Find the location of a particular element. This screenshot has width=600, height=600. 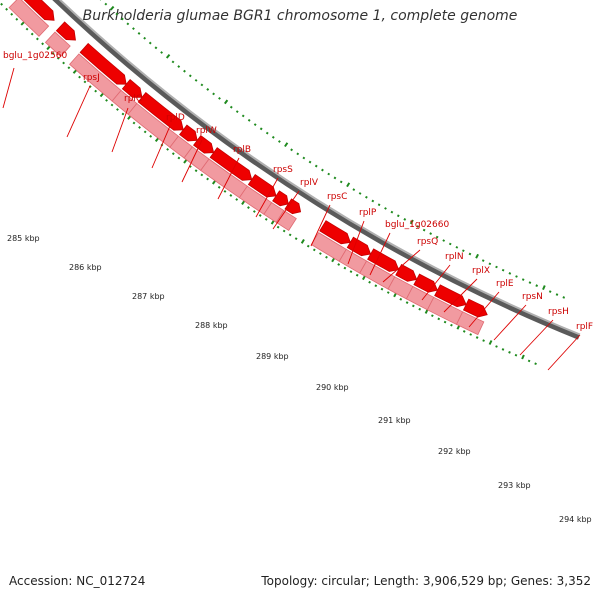

scale-label: 285 kbp is located at coordinates (23, 238).